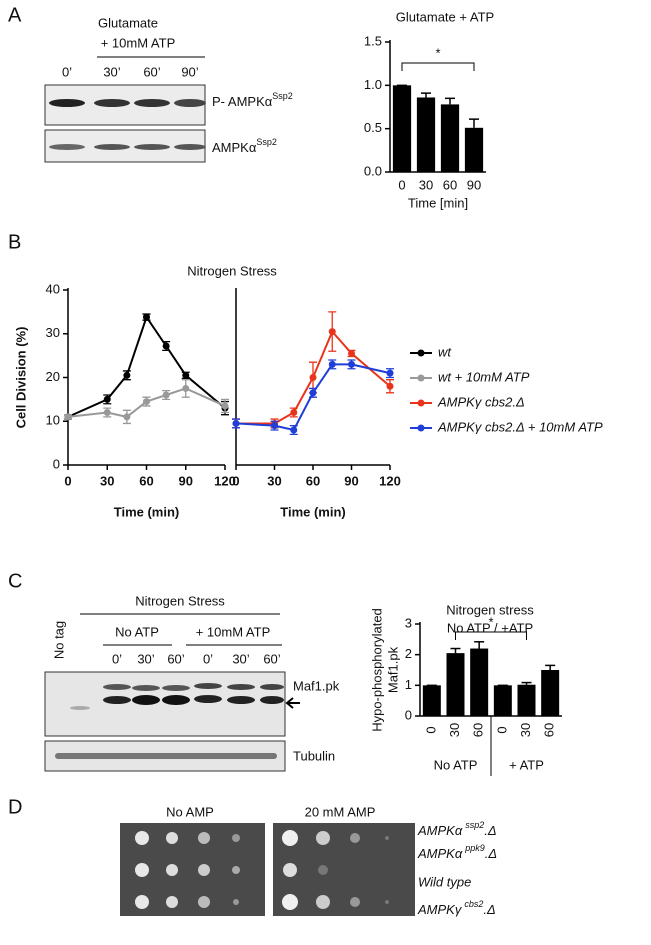 This screenshot has width=651, height=945. What do you see at coordinates (189, 71) in the screenshot?
I see `lane-label: 90’` at bounding box center [189, 71].